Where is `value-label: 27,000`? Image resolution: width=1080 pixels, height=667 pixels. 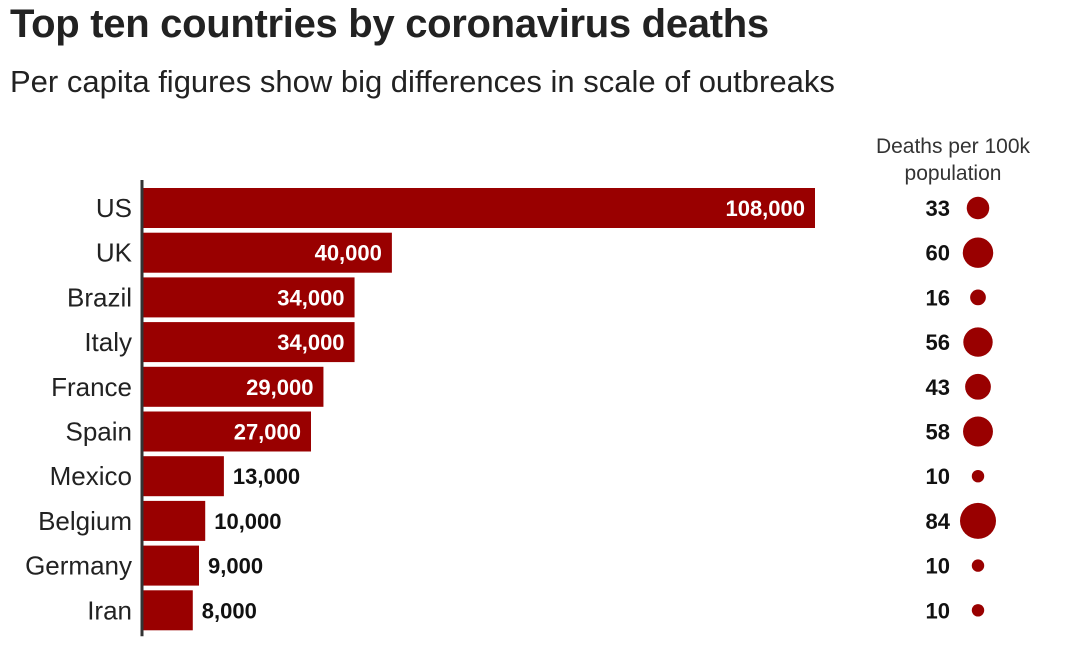
value-label: 27,000 is located at coordinates (267, 432).